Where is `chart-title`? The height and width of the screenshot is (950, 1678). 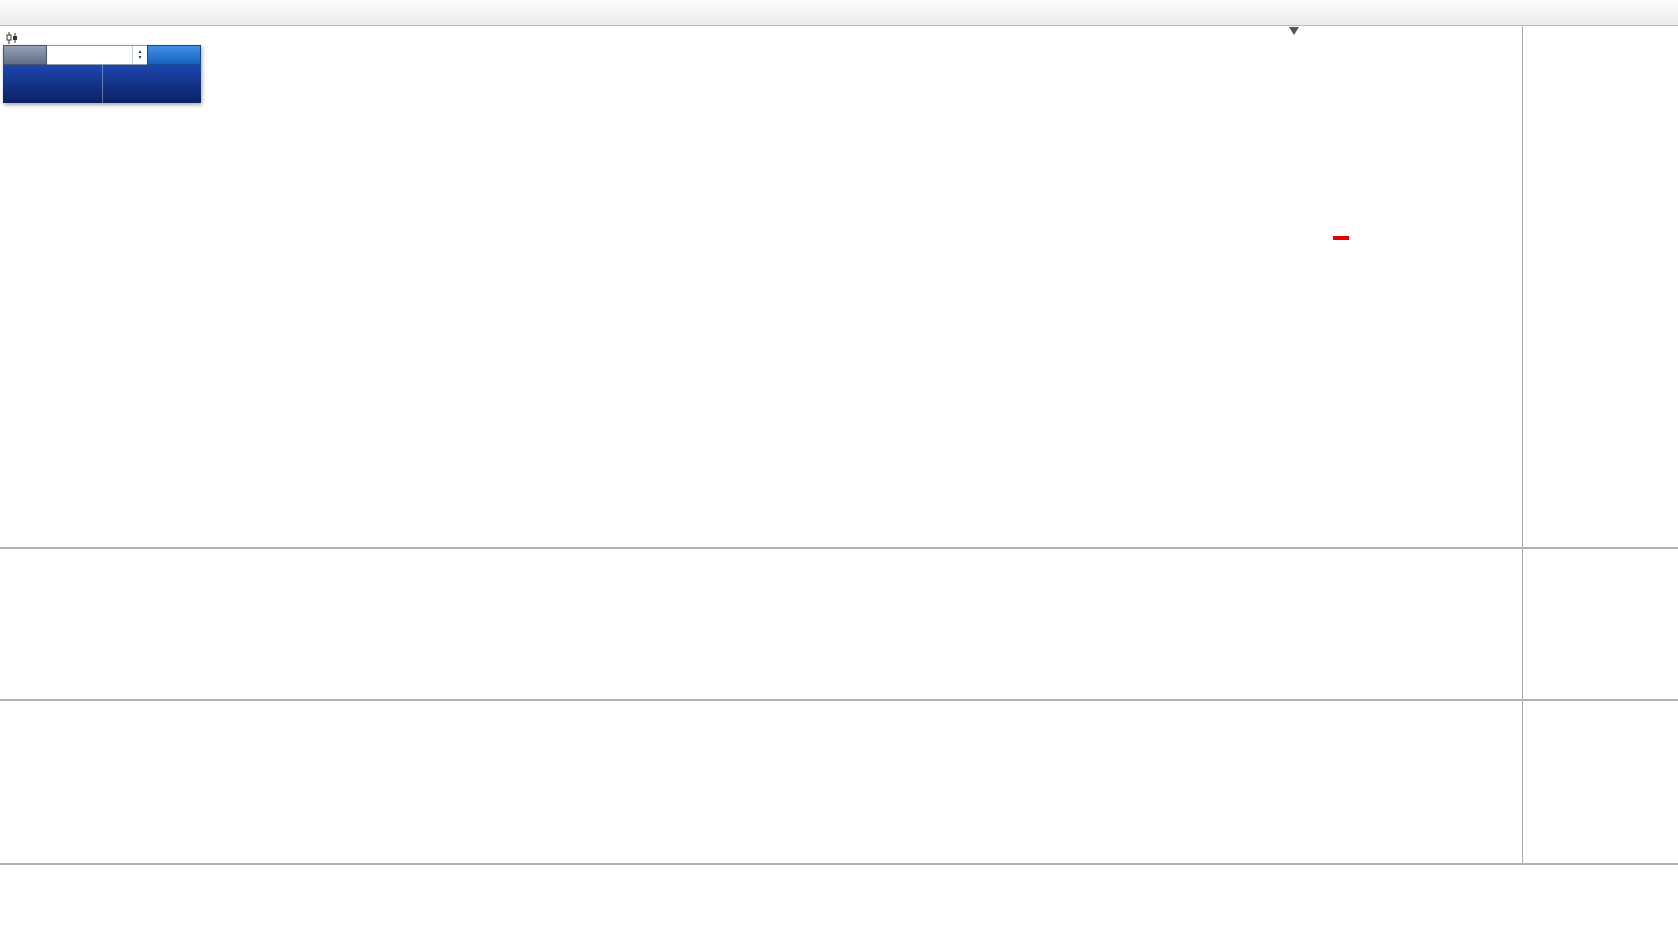
chart-title is located at coordinates (14, 38).